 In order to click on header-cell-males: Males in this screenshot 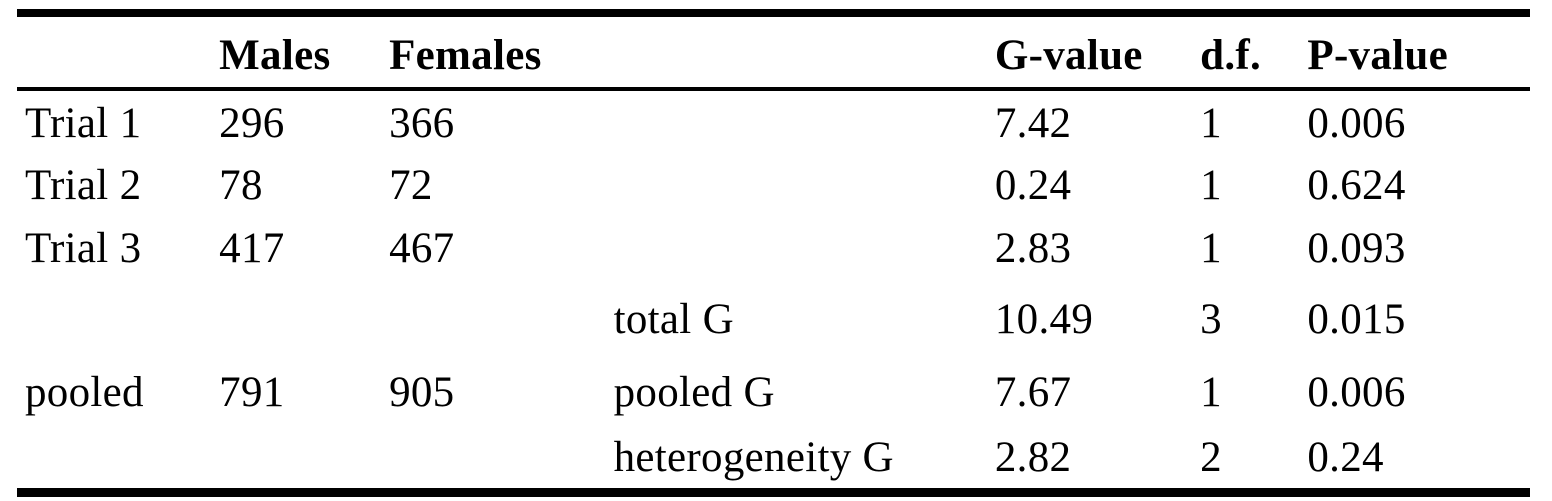, I will do `click(296, 52)`.